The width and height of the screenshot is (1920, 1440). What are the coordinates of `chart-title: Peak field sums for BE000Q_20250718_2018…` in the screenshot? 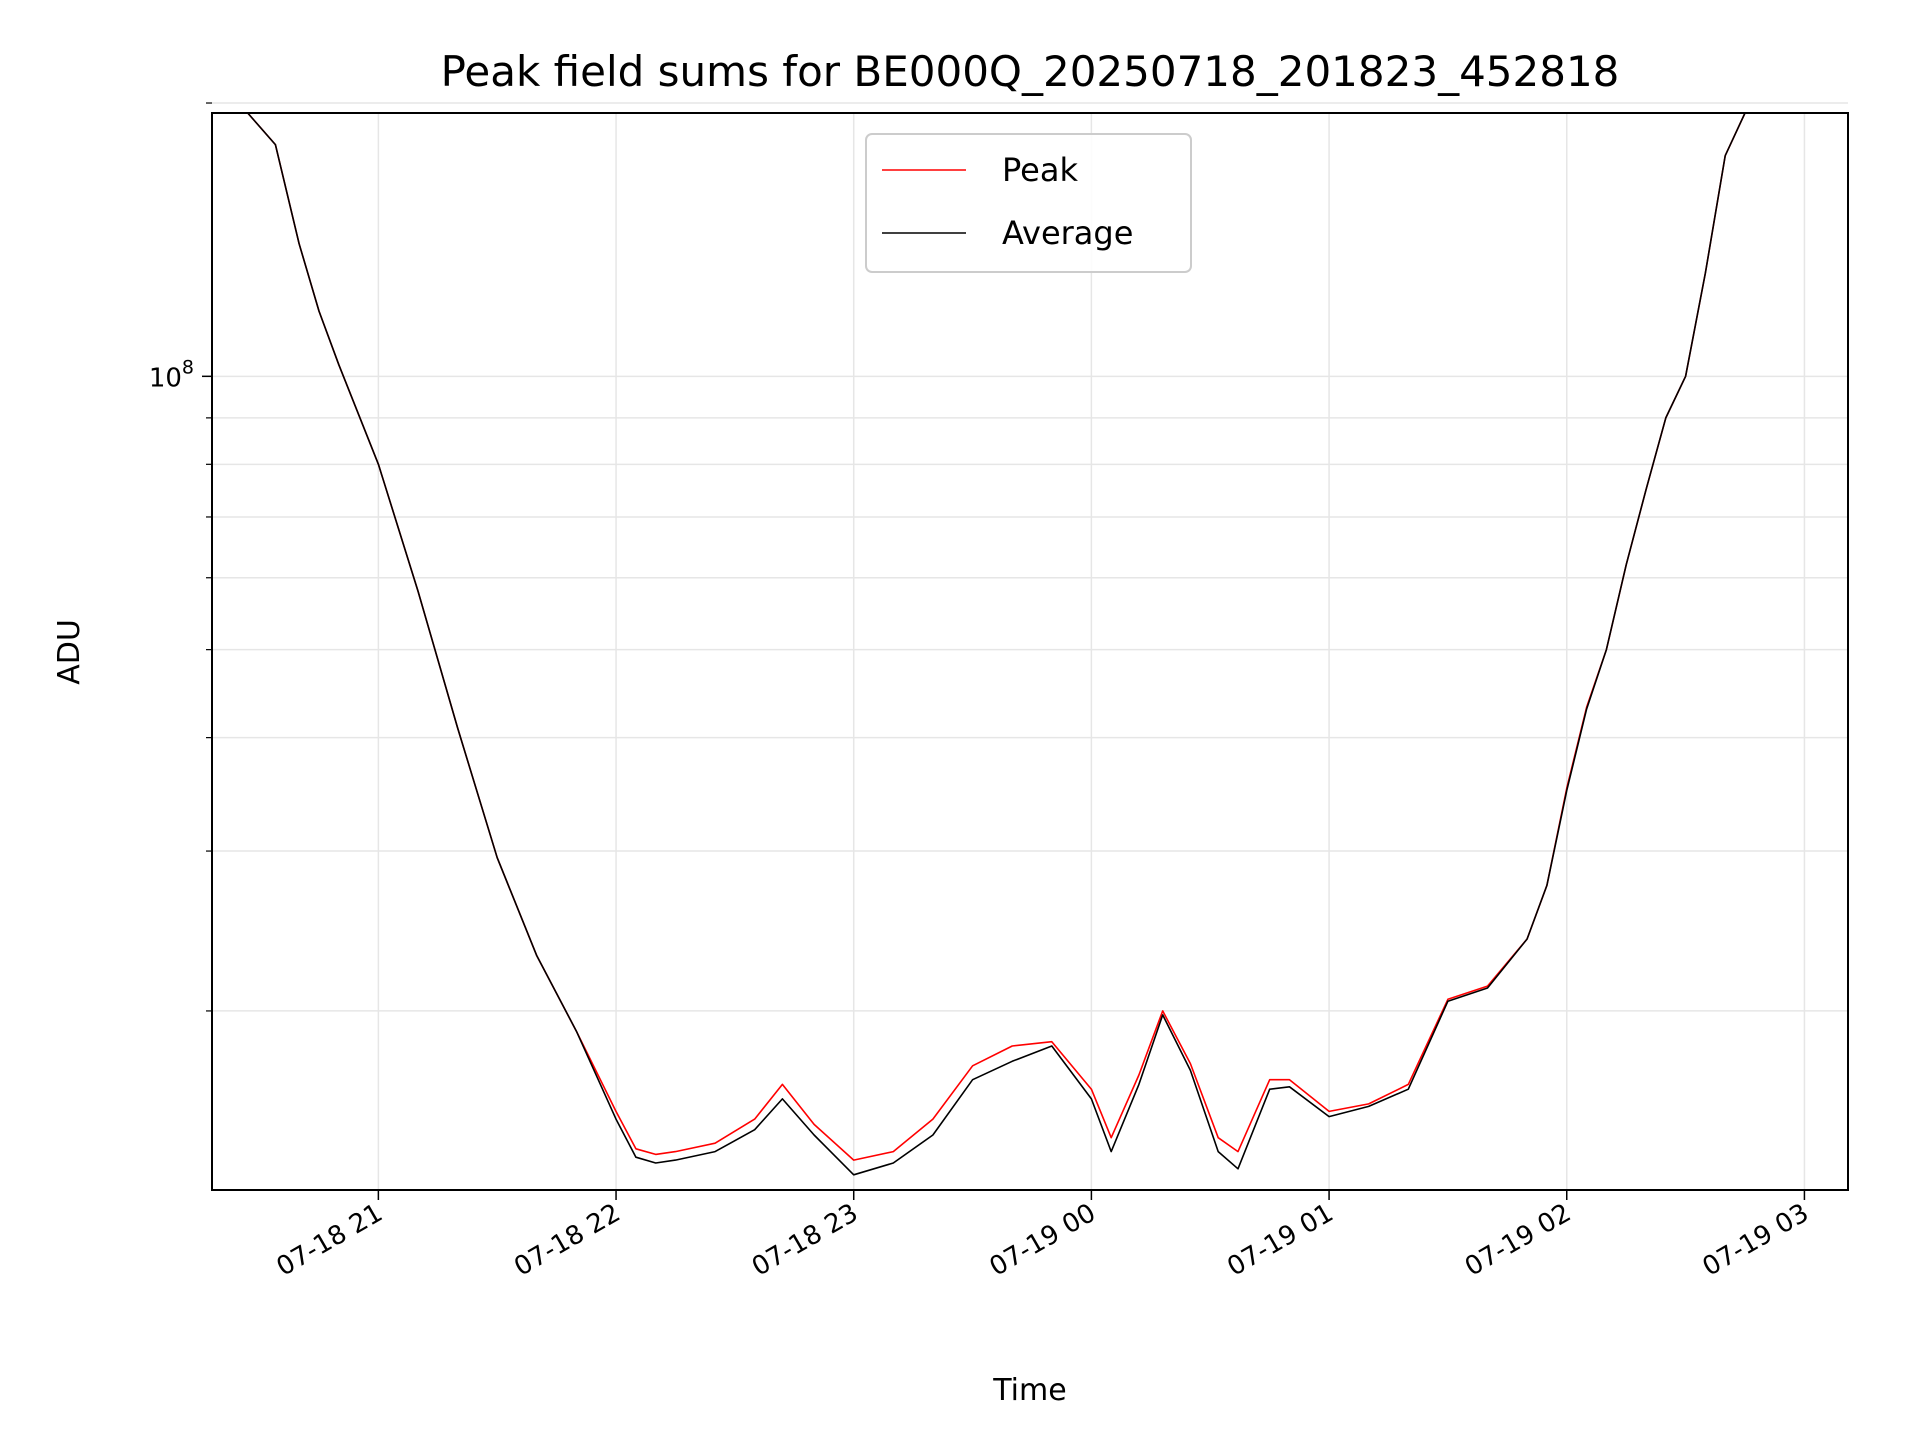 It's located at (1030, 71).